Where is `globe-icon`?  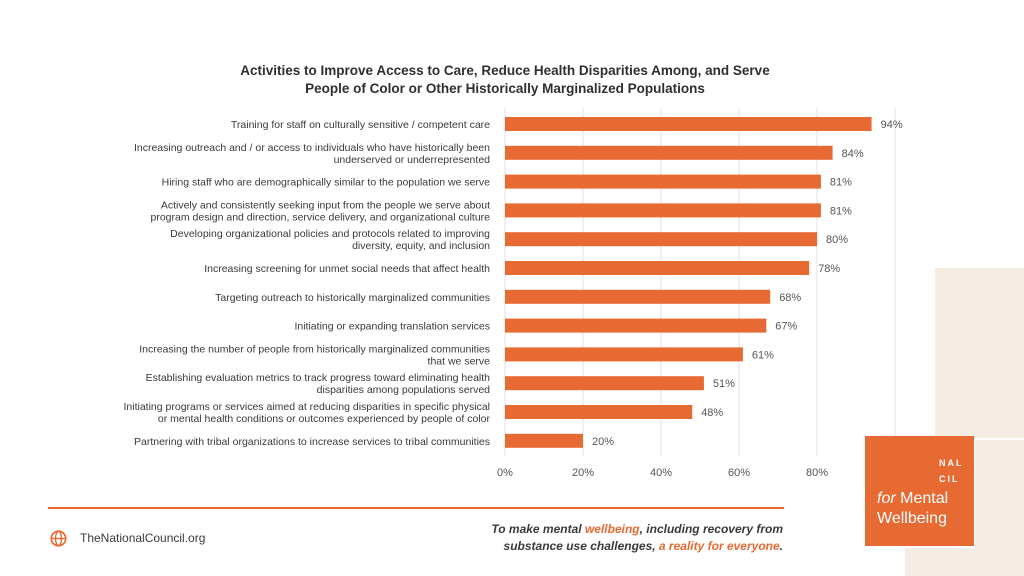
globe-icon is located at coordinates (58, 538).